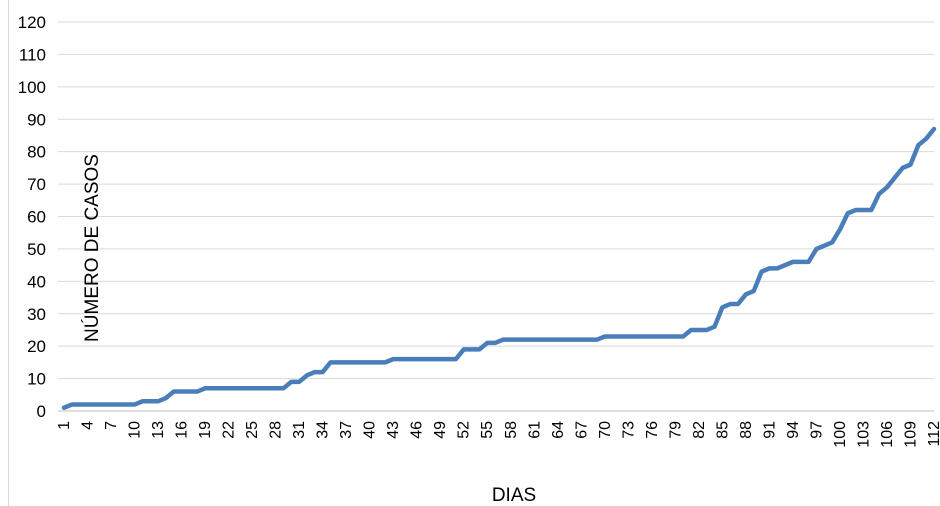  What do you see at coordinates (276, 430) in the screenshot?
I see `x-tick-label: 28` at bounding box center [276, 430].